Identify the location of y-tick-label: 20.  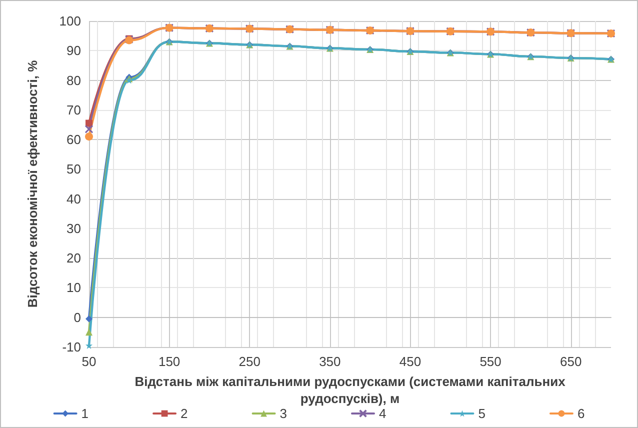
(73, 258).